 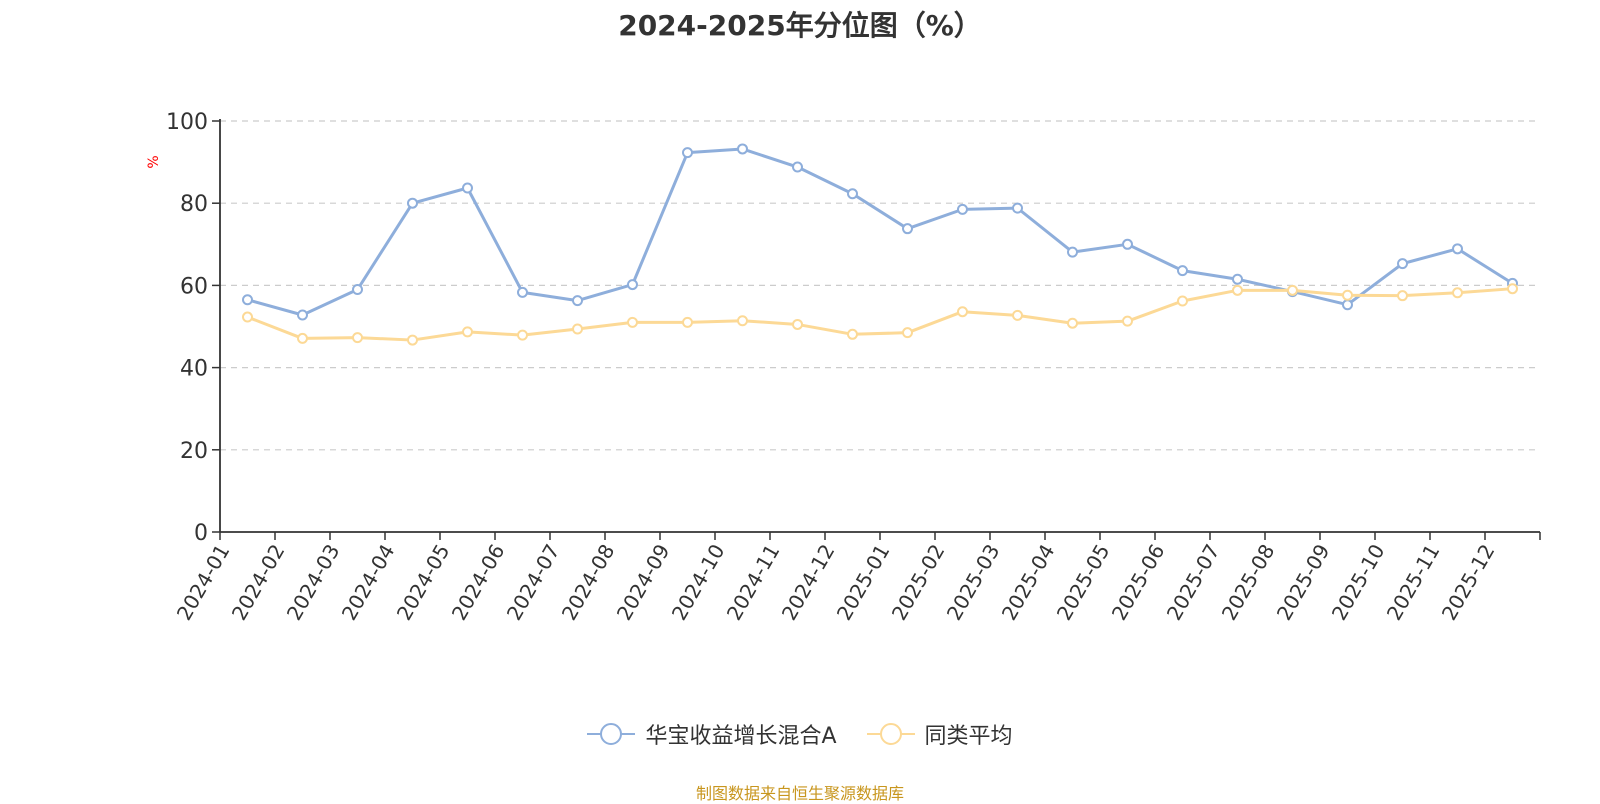 I want to click on y-tick-label: 60, so click(x=194, y=286).